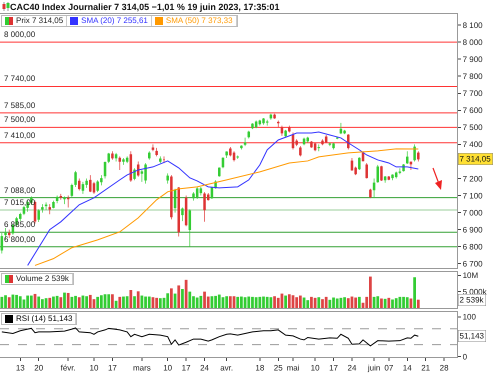 The image size is (500, 375). Describe the element at coordinates (39, 368) in the screenshot. I see `x-tick-label: 20` at that location.